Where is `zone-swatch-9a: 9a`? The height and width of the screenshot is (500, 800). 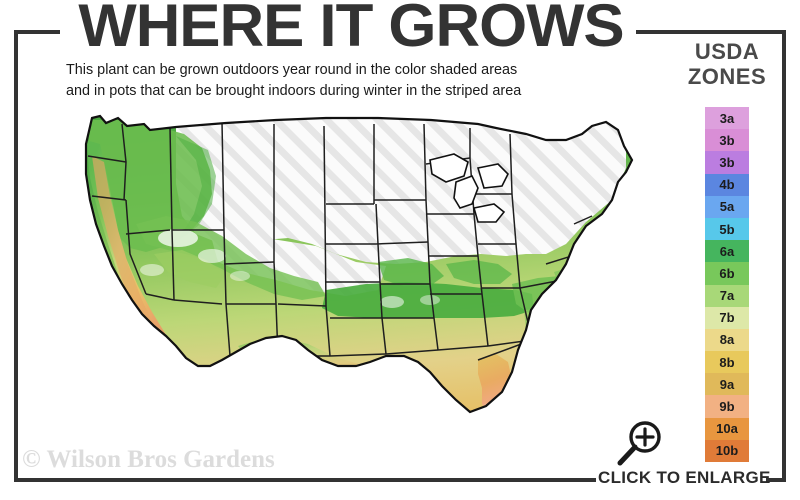
zone-swatch-9a: 9a is located at coordinates (727, 384).